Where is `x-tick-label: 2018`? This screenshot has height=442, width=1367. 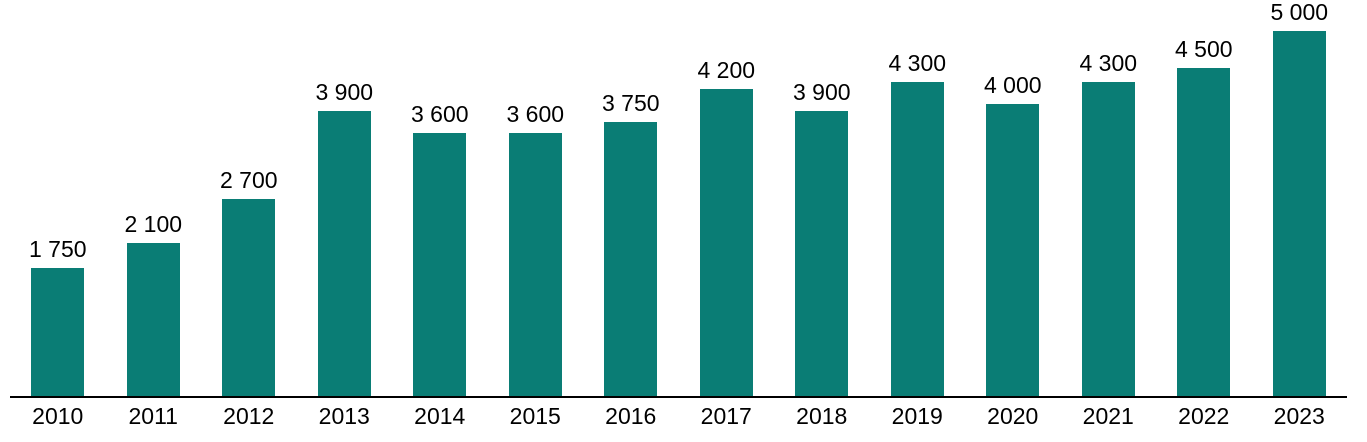
x-tick-label: 2018 is located at coordinates (822, 416).